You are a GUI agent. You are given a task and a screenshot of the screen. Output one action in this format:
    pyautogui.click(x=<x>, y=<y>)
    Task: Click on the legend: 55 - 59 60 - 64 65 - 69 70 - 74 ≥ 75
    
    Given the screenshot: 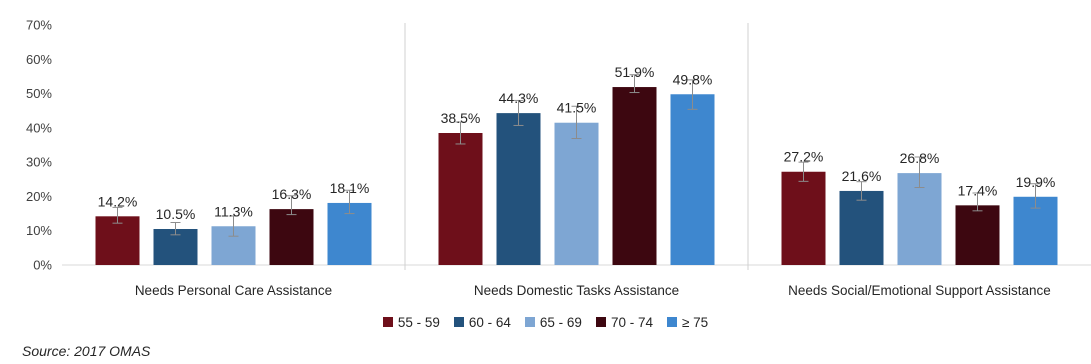 What is the action you would take?
    pyautogui.click(x=545, y=322)
    